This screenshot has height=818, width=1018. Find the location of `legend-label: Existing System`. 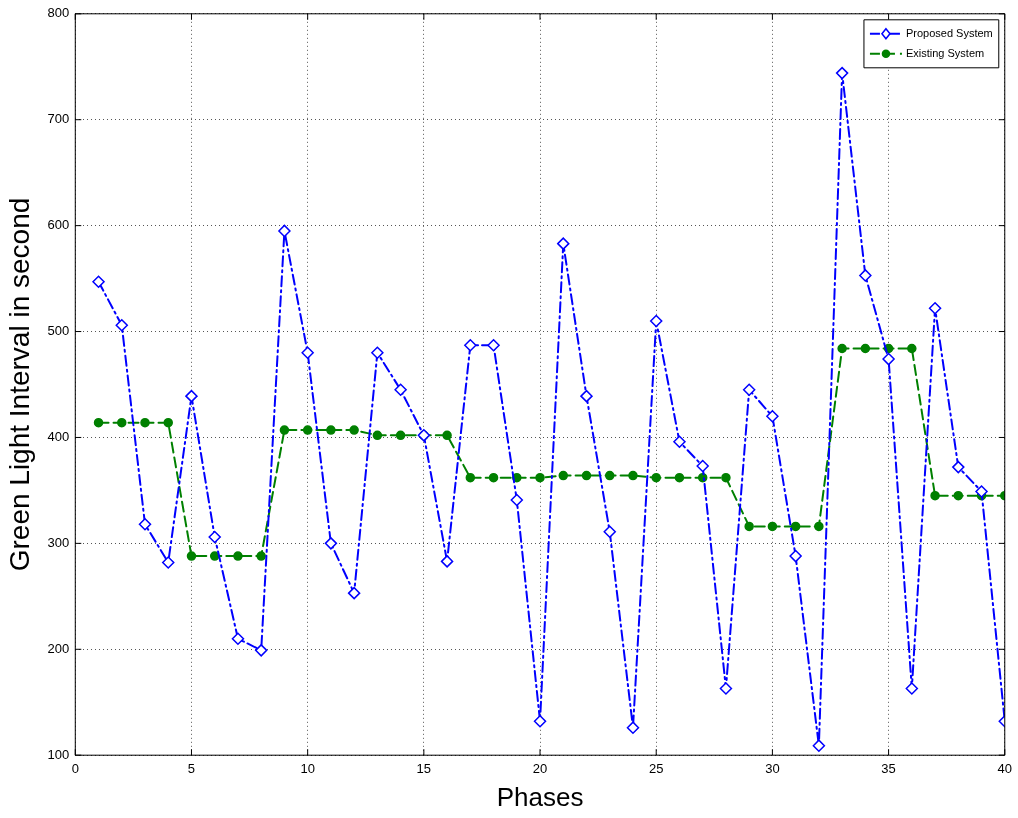

legend-label: Existing System is located at coordinates (945, 52).